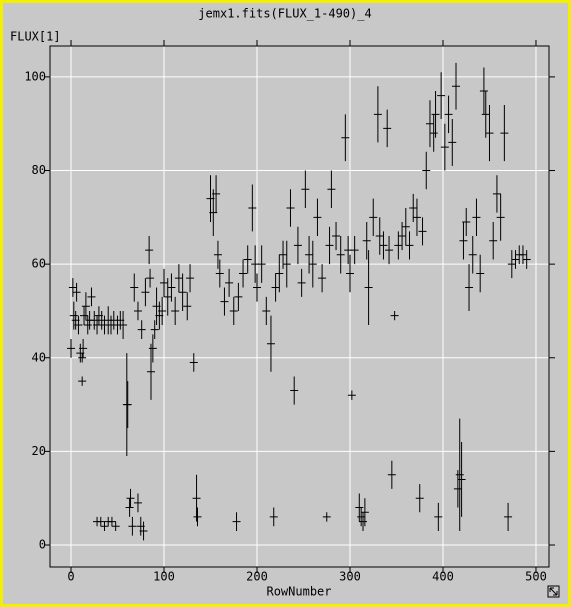 This screenshot has height=607, width=571. I want to click on resize-arrow, so click(553, 591).